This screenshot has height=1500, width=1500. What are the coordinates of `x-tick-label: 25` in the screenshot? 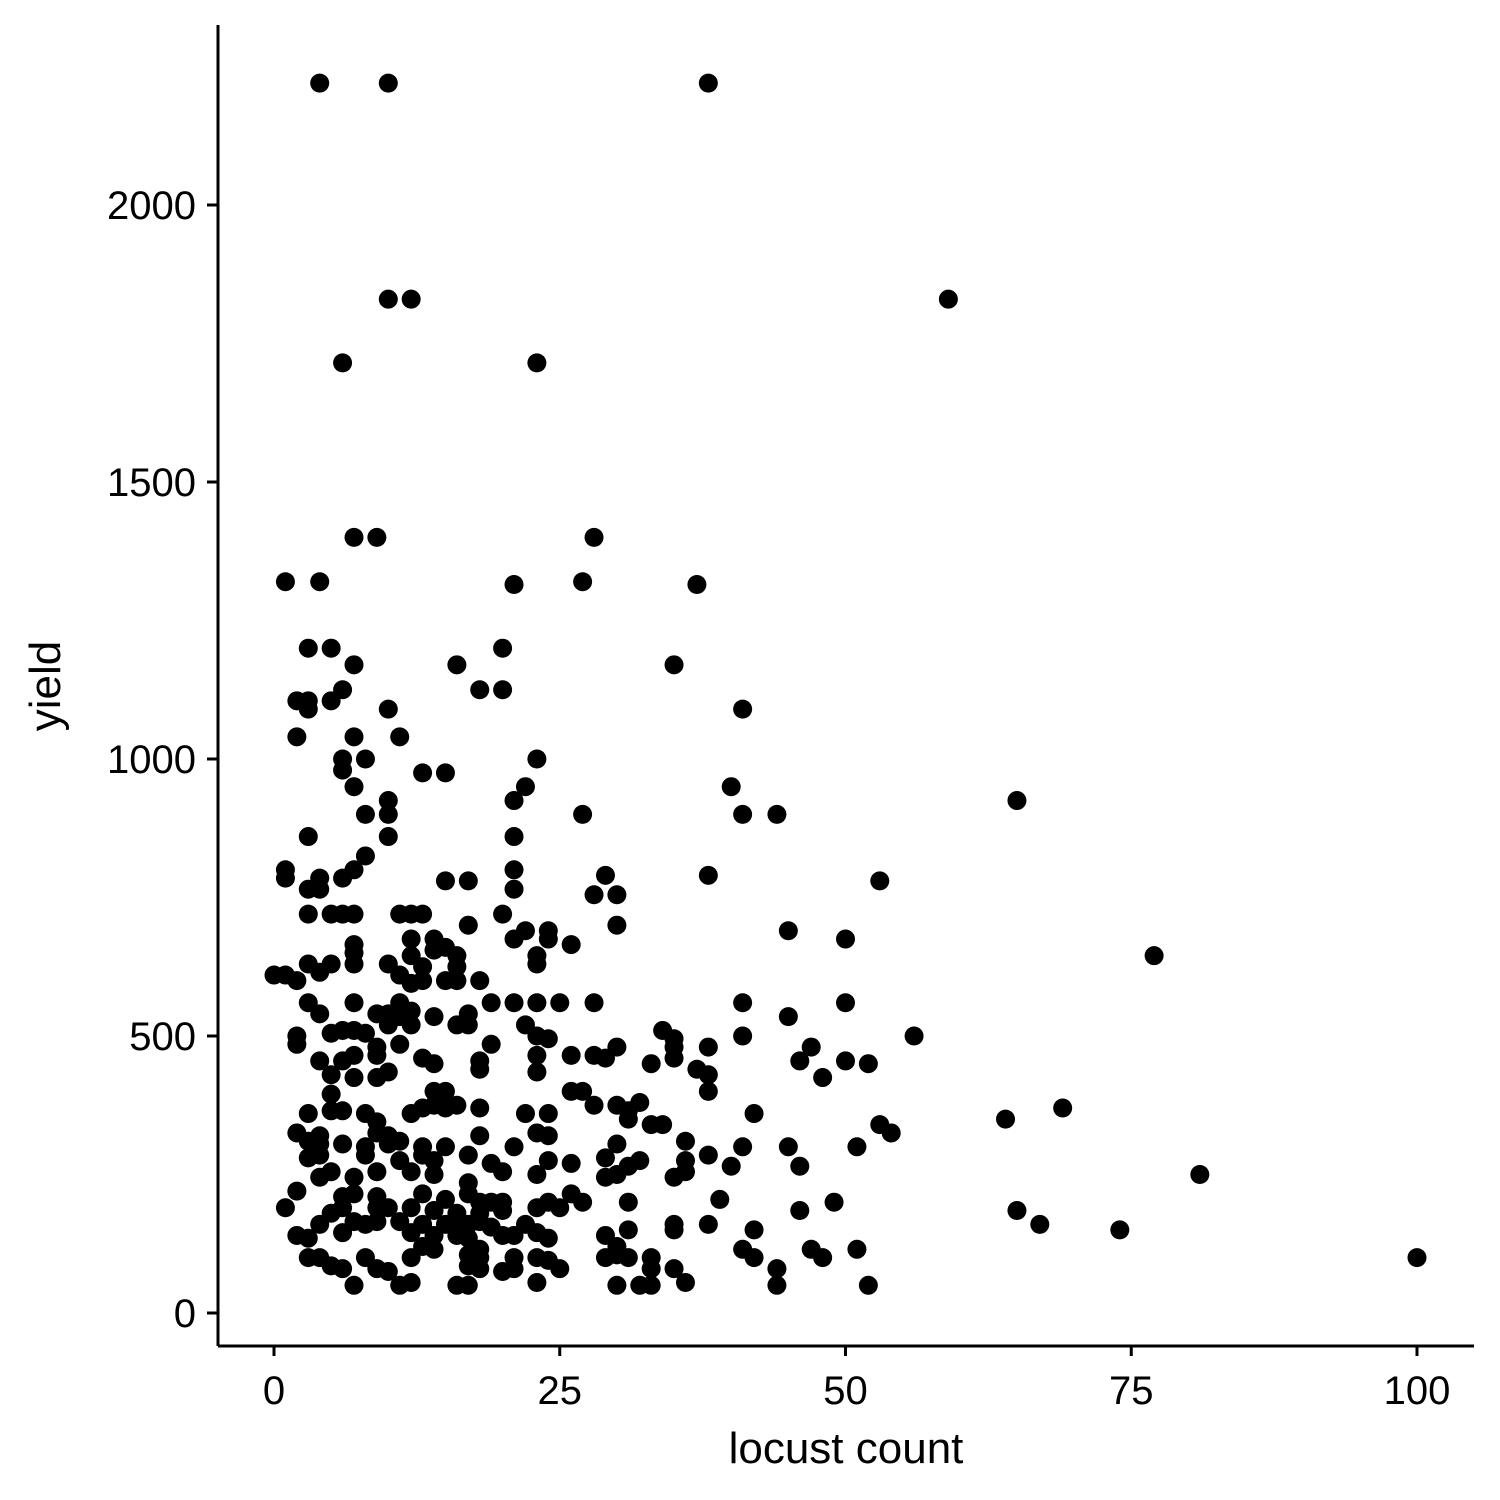 It's located at (560, 1391).